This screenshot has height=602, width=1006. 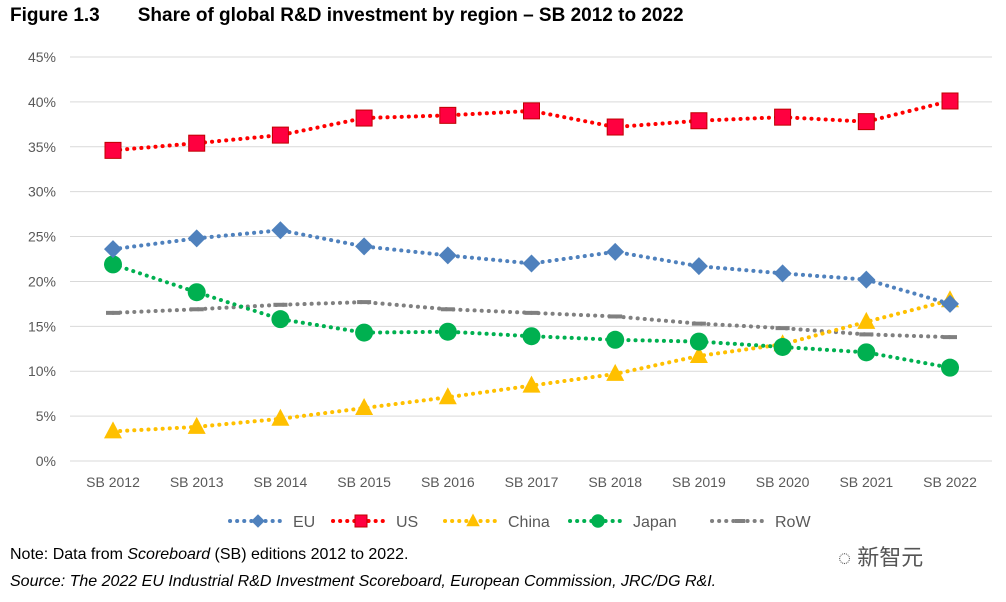 What do you see at coordinates (42, 192) in the screenshot?
I see `y-tick-label: 30%` at bounding box center [42, 192].